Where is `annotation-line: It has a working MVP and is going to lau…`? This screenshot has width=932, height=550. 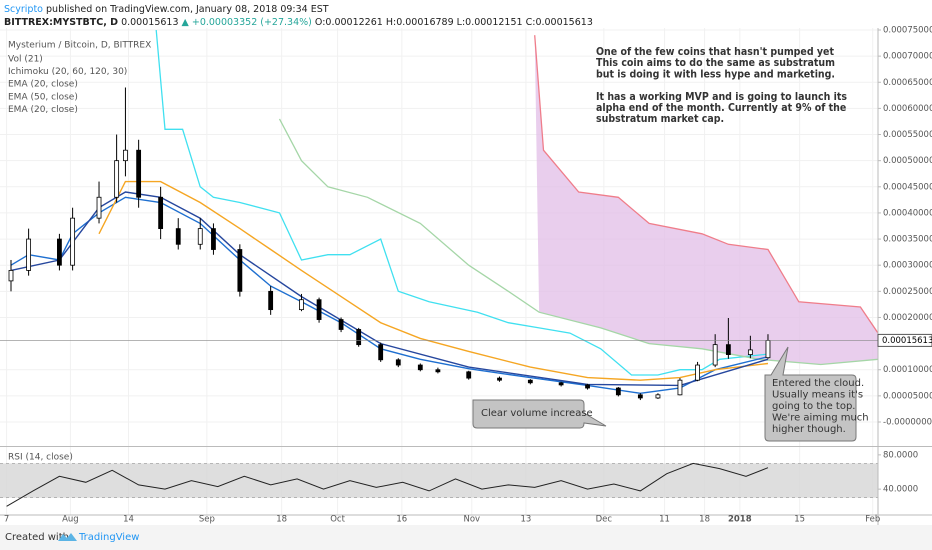
annotation-line: It has a working MVP and is going to lau… is located at coordinates (721, 97).